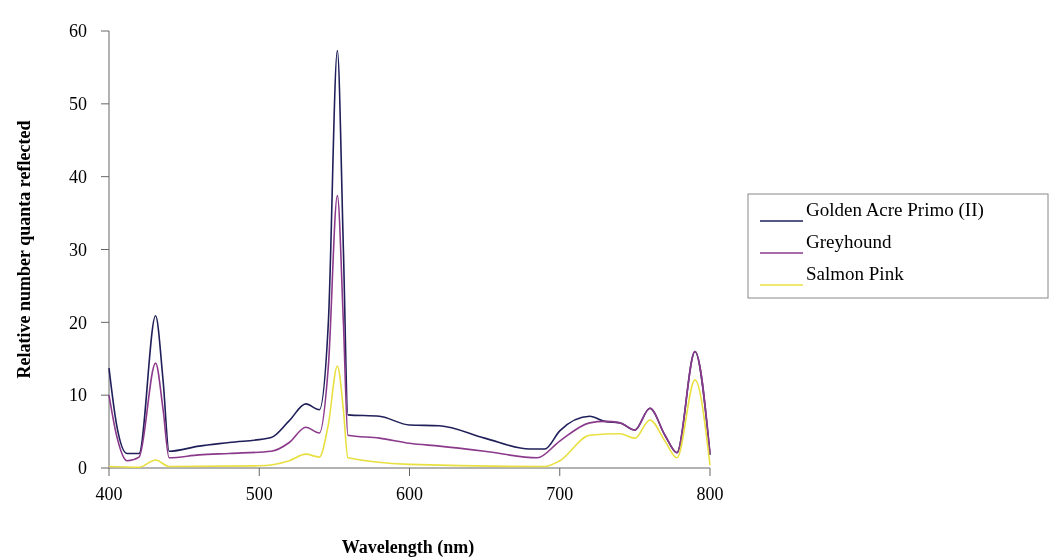  I want to click on y-axis-title: Relative number quanta reflected, so click(24, 249).